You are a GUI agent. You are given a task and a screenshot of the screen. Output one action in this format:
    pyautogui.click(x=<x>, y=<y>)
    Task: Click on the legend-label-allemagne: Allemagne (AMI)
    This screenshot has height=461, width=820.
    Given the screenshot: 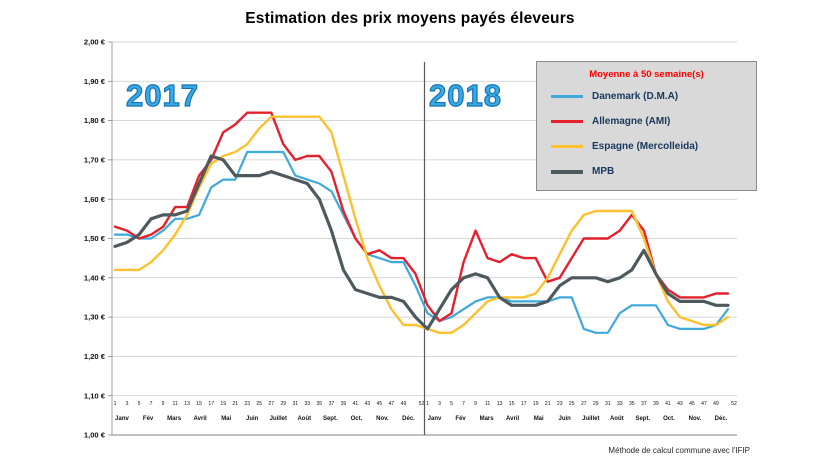 What is the action you would take?
    pyautogui.click(x=631, y=121)
    